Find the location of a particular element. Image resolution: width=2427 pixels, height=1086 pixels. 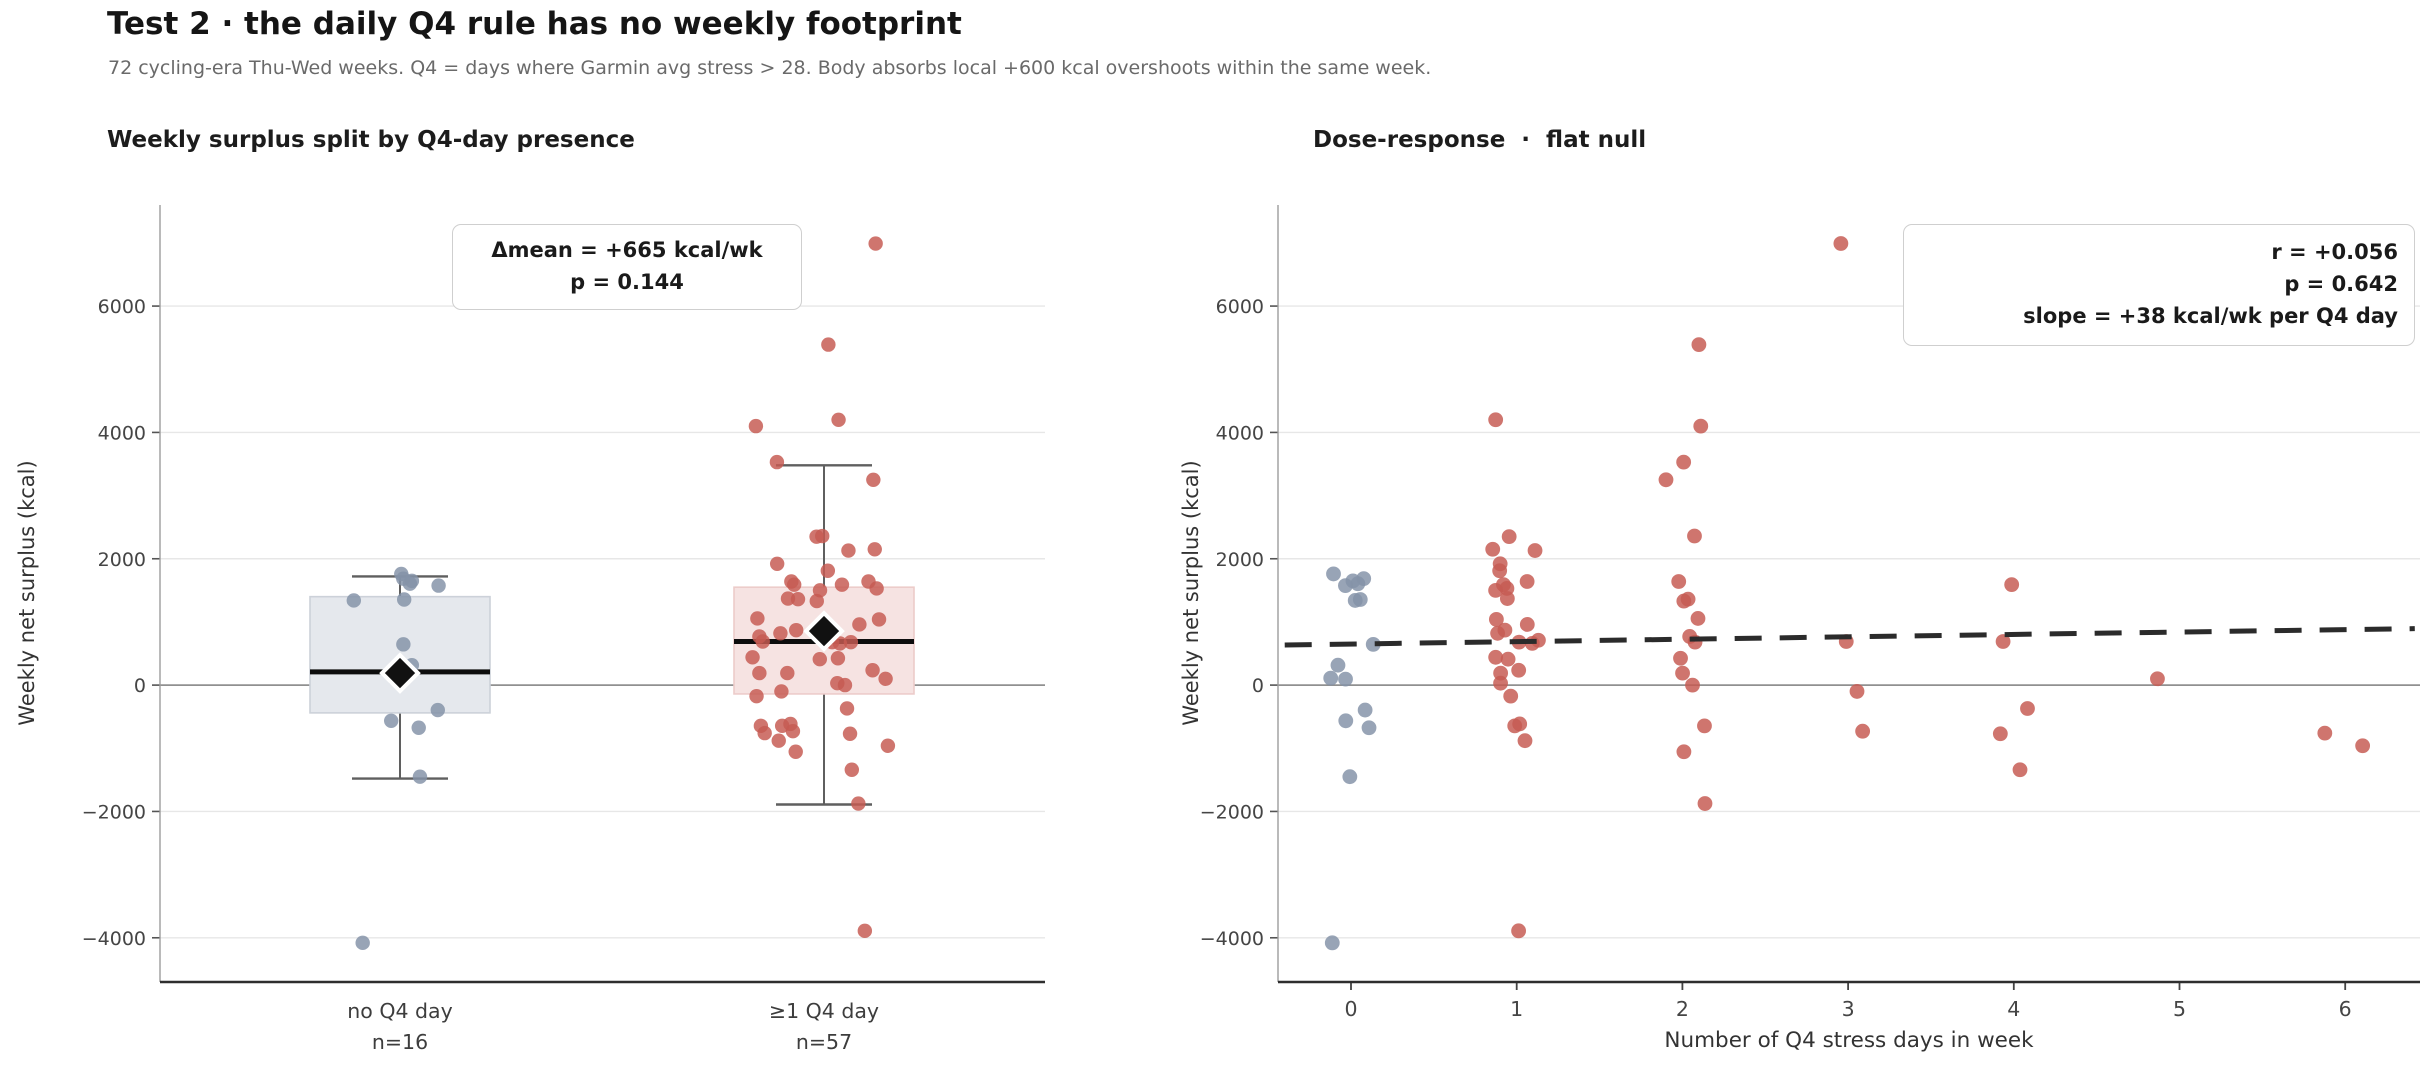

y-tick-label: 0 is located at coordinates (1258, 686).